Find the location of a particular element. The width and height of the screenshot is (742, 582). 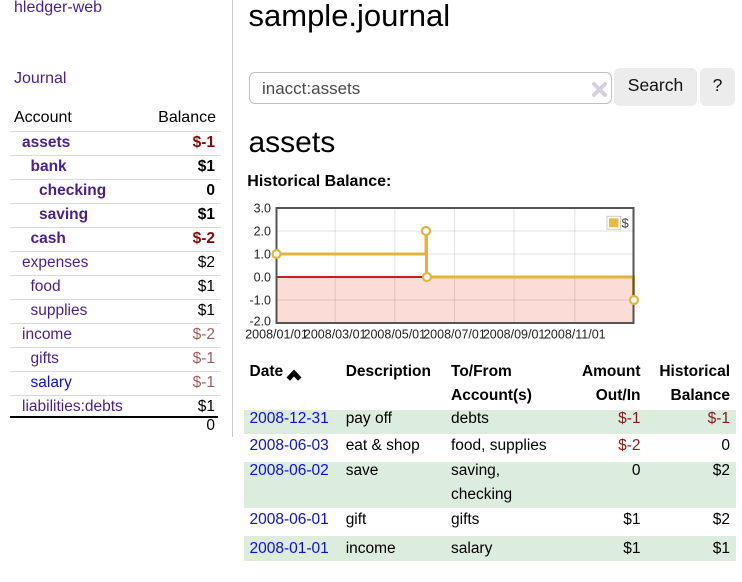

svg-text: 2.0 is located at coordinates (262, 232).